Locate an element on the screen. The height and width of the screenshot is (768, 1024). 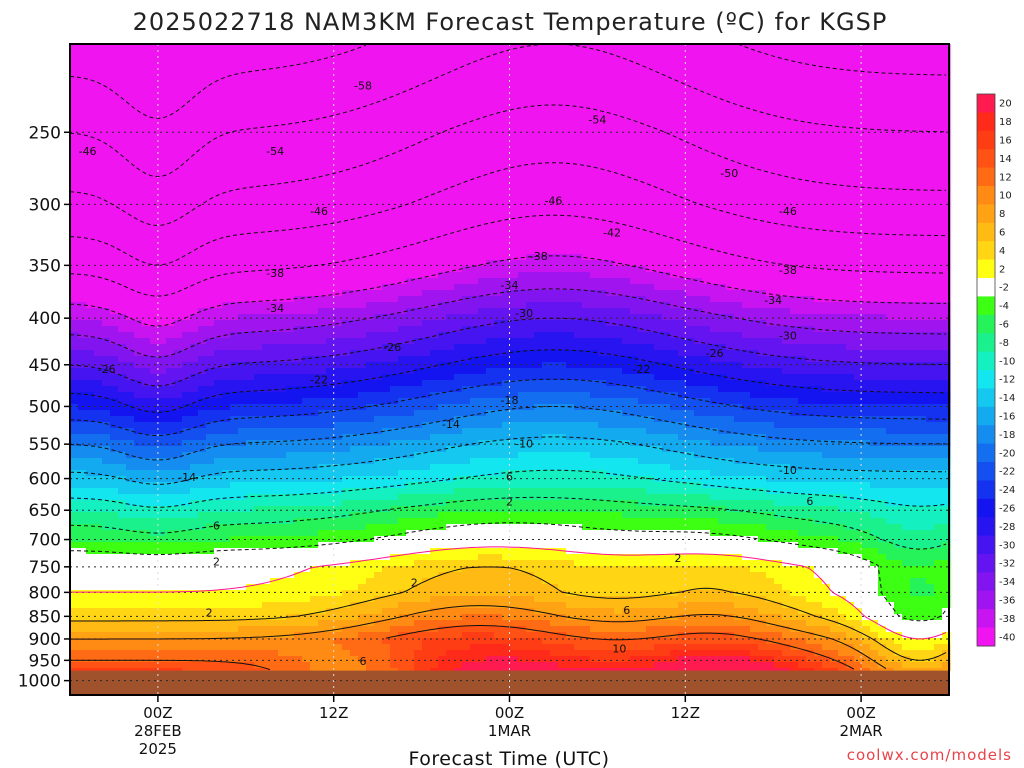
contour-label: -34 is located at coordinates (773, 300).